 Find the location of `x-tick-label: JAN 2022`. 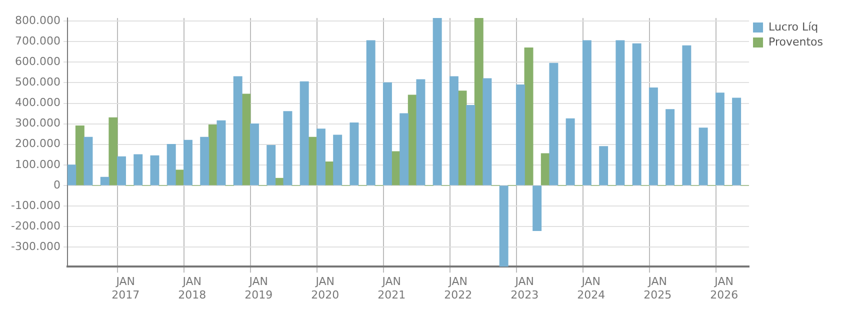

x-tick-label: JAN 2022 is located at coordinates (458, 288).